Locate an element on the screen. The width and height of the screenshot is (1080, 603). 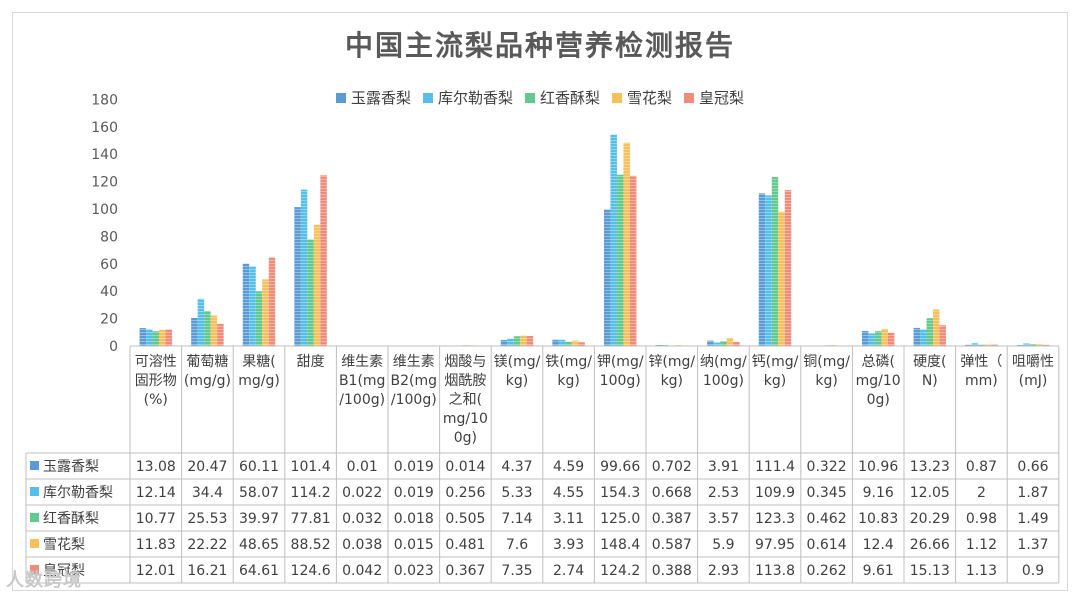
category-label: 果糖( is located at coordinates (258, 362).